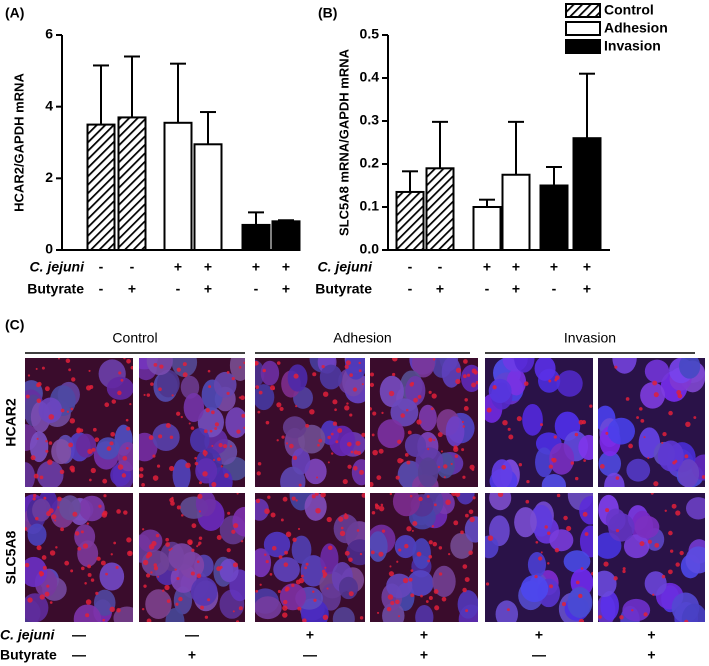  What do you see at coordinates (28, 655) in the screenshot?
I see `condition-label: Butyrate` at bounding box center [28, 655].